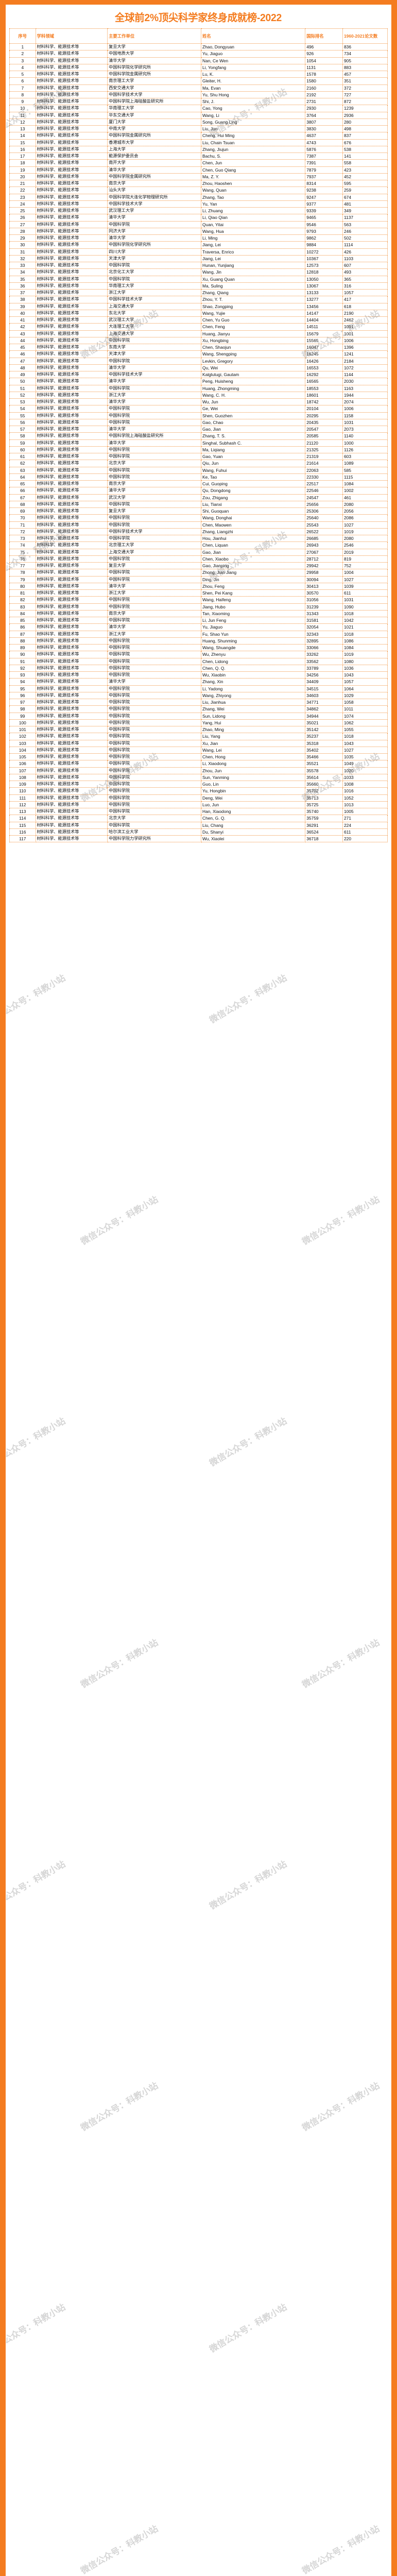 This screenshot has height=2576, width=397. What do you see at coordinates (154, 333) in the screenshot?
I see `cell-organization: 上海交通大学` at bounding box center [154, 333].